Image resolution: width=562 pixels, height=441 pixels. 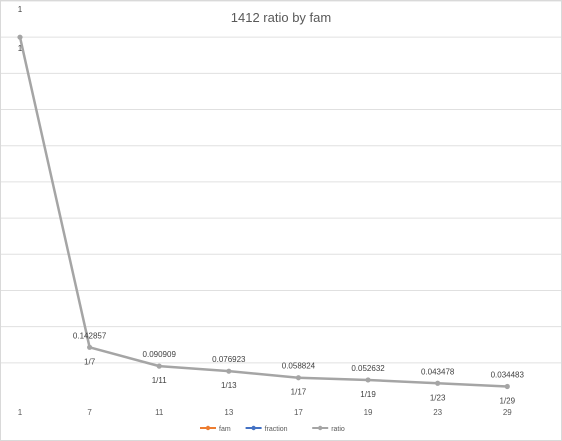 I want to click on data-label-value: 0.034483, so click(x=508, y=375).